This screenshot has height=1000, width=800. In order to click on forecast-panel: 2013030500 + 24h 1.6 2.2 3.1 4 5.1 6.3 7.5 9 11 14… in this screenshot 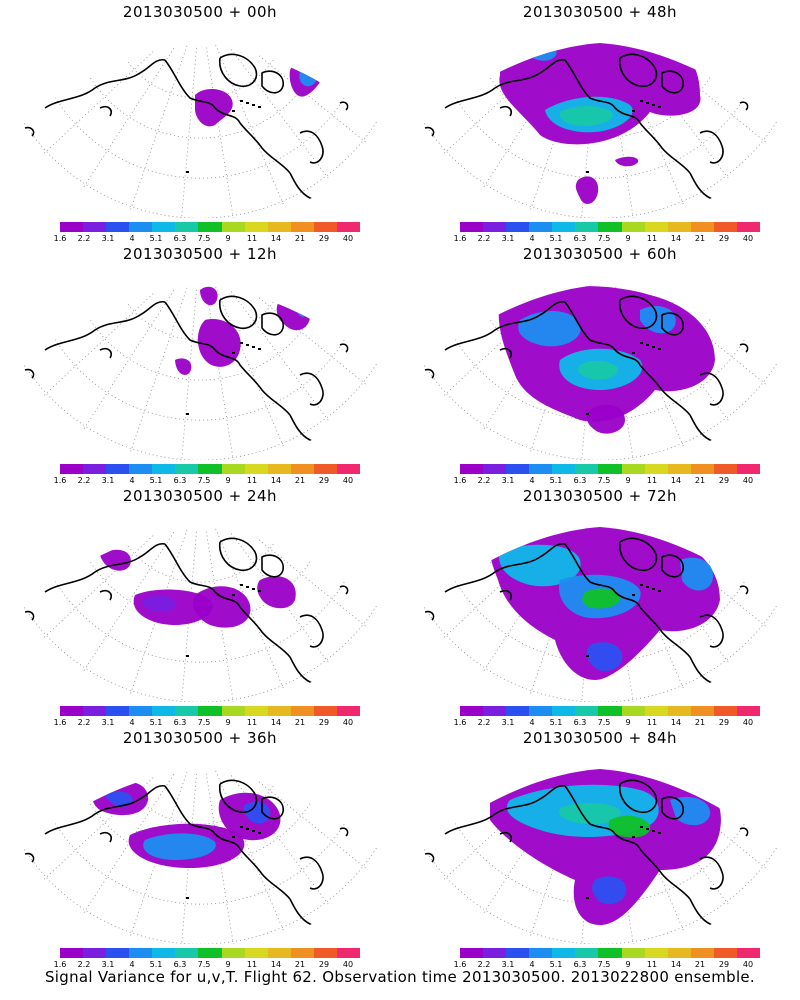, I will do `click(200, 606)`.